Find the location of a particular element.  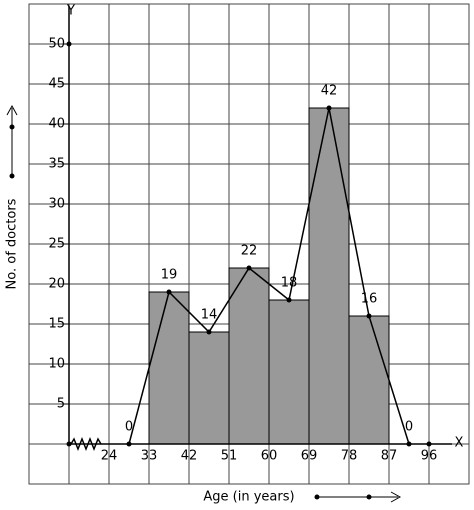

y-tick-label: 50 is located at coordinates (56, 44).